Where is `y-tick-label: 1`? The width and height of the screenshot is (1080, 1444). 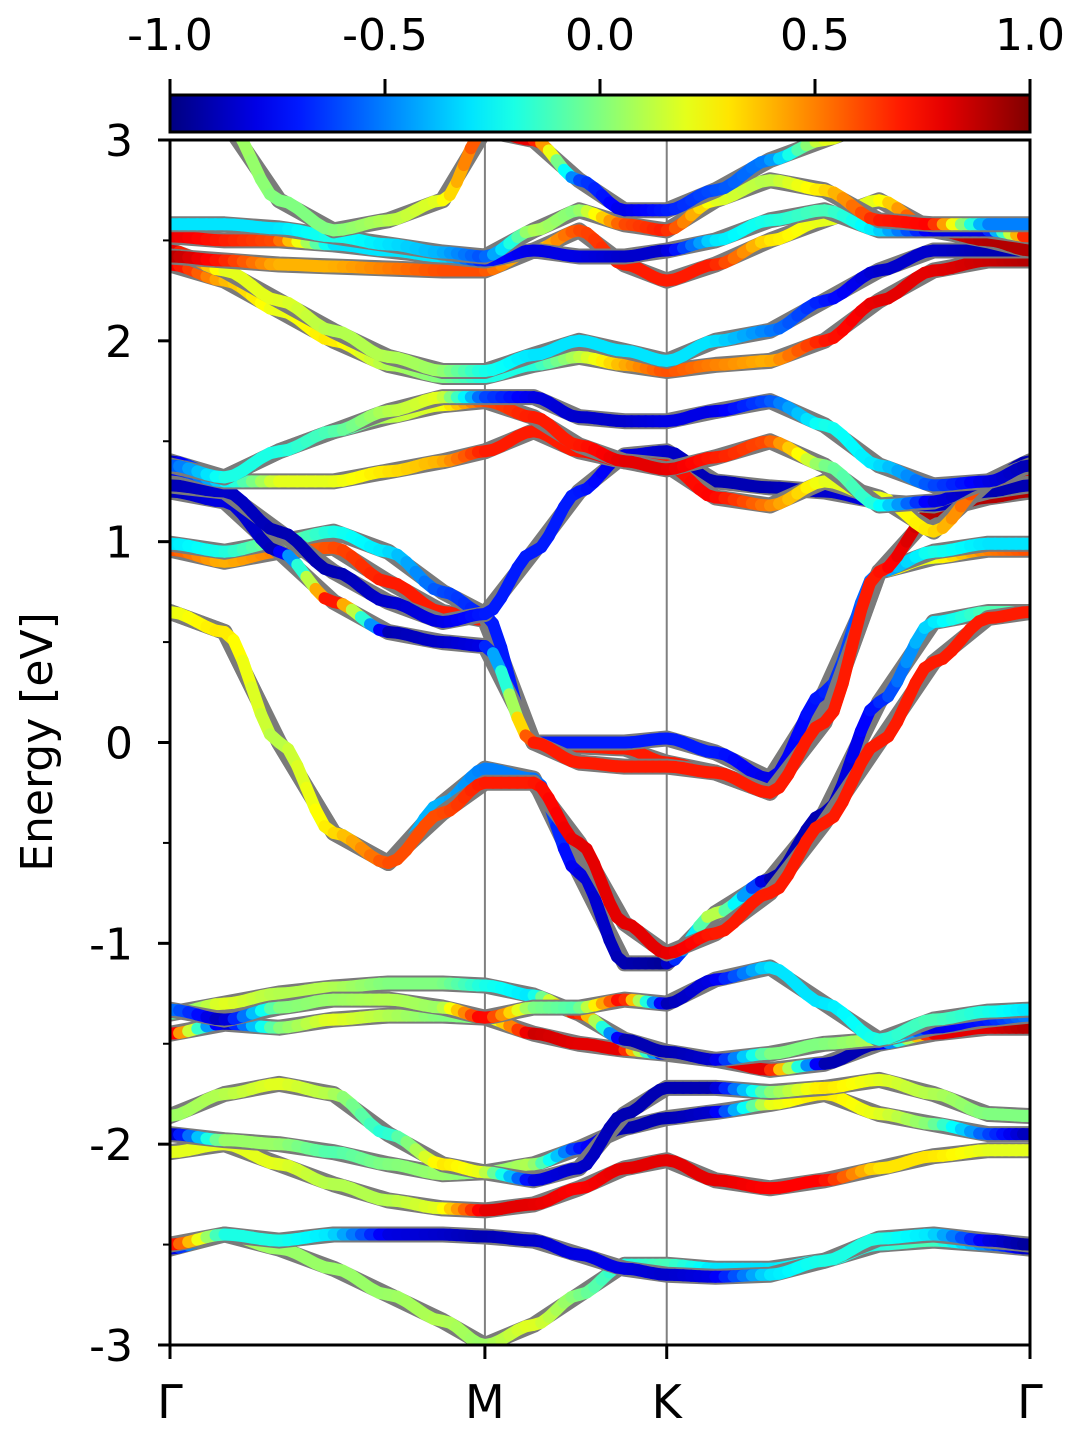
y-tick-label: 1 is located at coordinates (119, 543).